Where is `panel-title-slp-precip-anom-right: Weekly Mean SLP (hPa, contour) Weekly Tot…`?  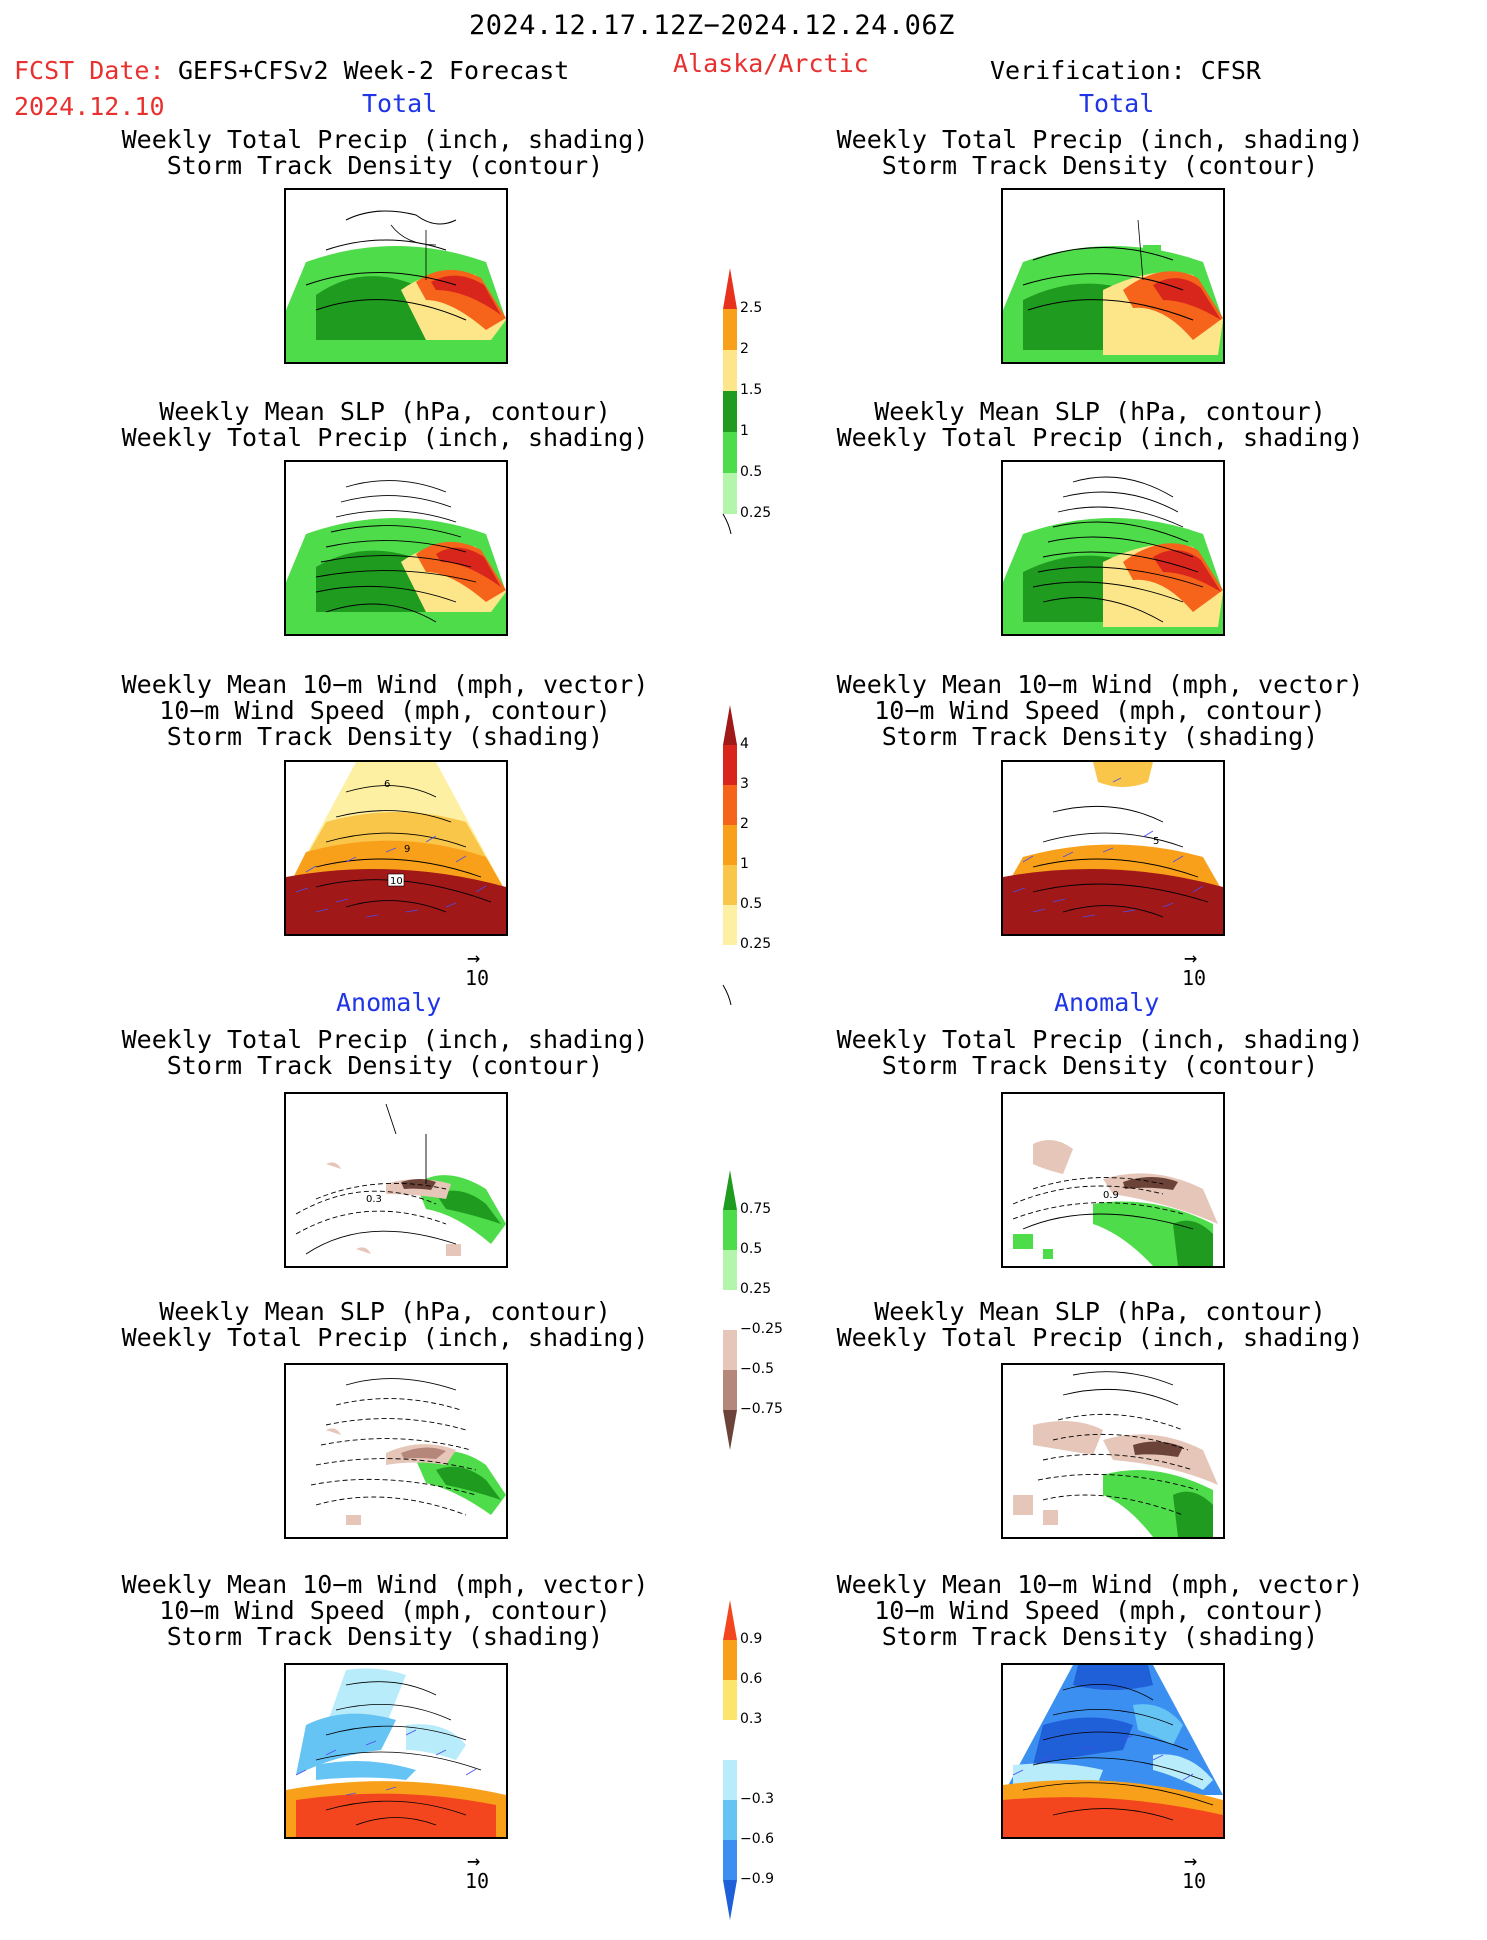 panel-title-slp-precip-anom-right: Weekly Mean SLP (hPa, contour) Weekly Tot… is located at coordinates (1100, 1324).